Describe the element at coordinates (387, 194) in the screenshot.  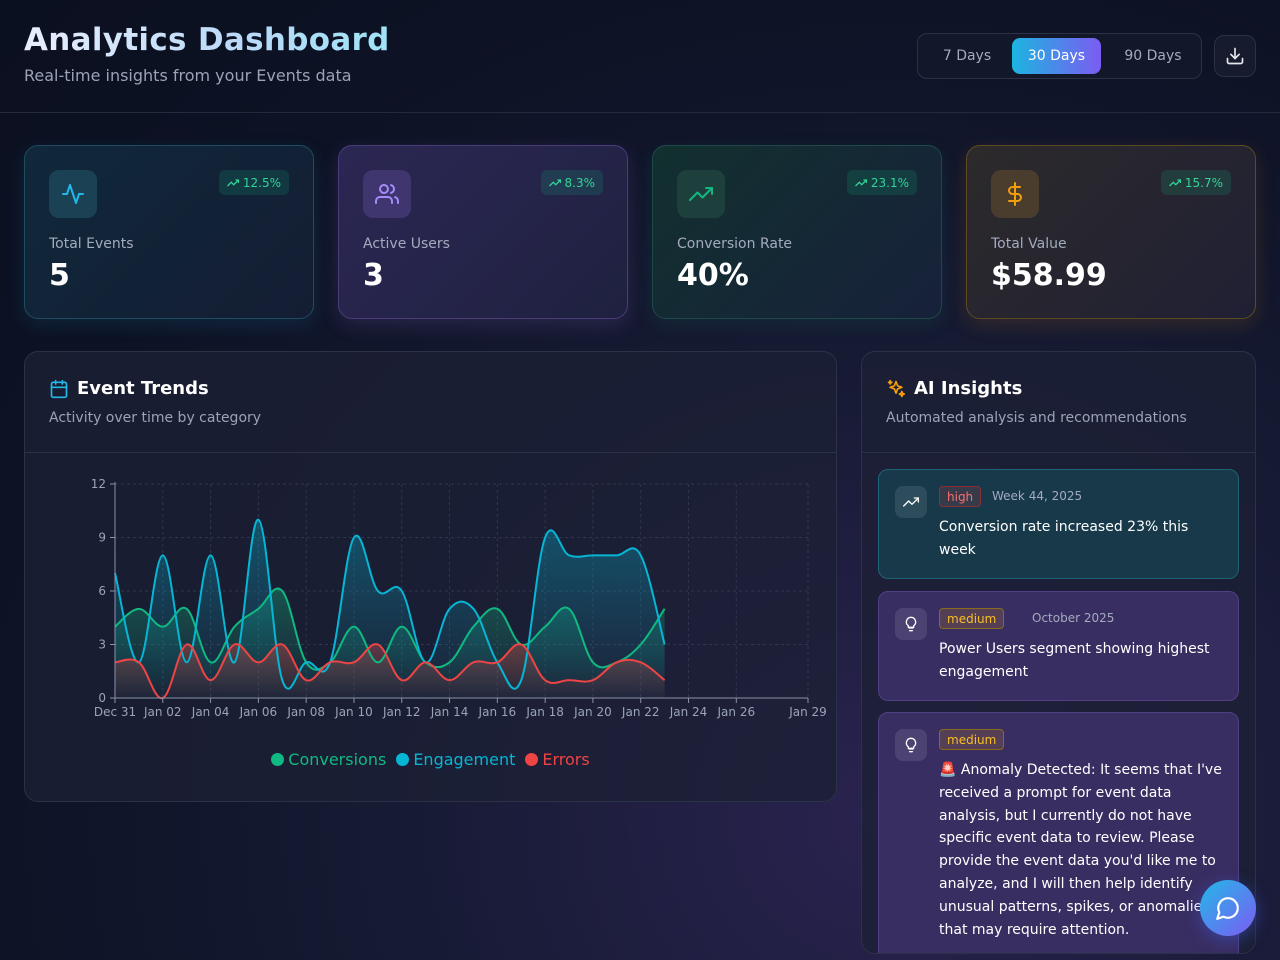
I see `users-icon` at that location.